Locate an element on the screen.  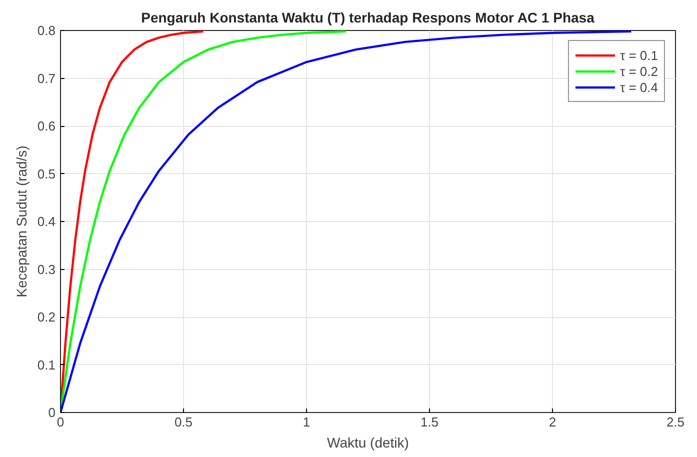
x-tick-label: 2 is located at coordinates (552, 422).